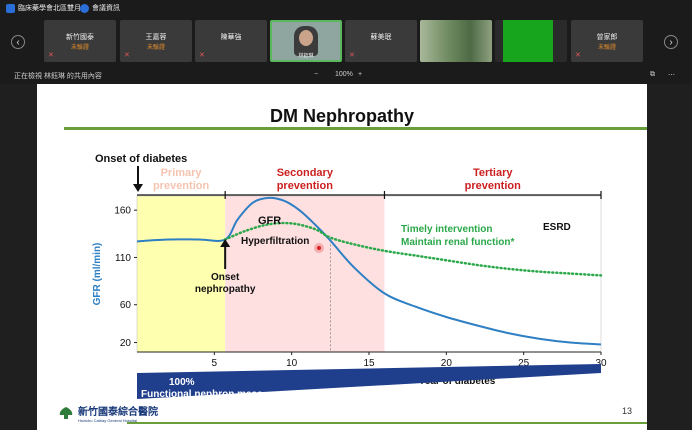 Image resolution: width=692 pixels, height=430 pixels. I want to click on y-axis-label: GFR (ml/min), so click(97, 274).